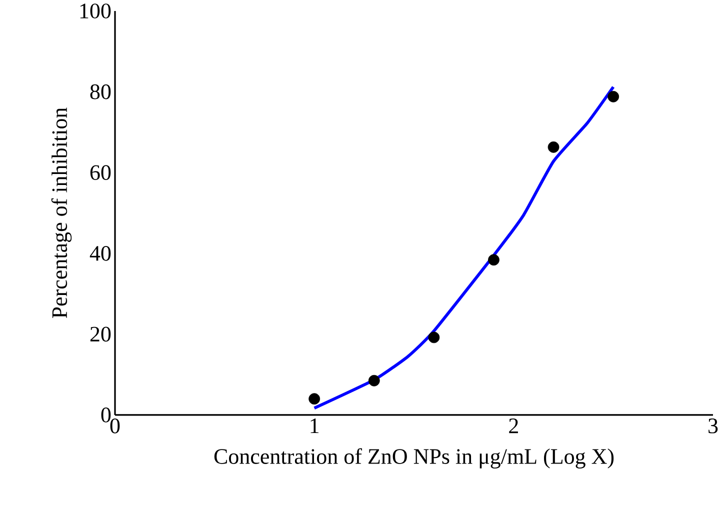  I want to click on y-tick-label: 20, so click(100, 334).